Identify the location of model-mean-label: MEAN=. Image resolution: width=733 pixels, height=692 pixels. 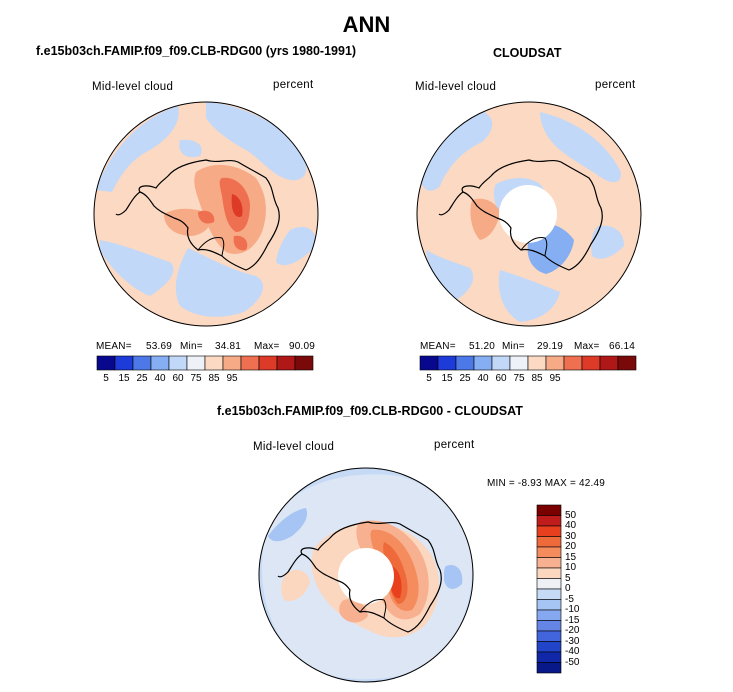
(114, 346).